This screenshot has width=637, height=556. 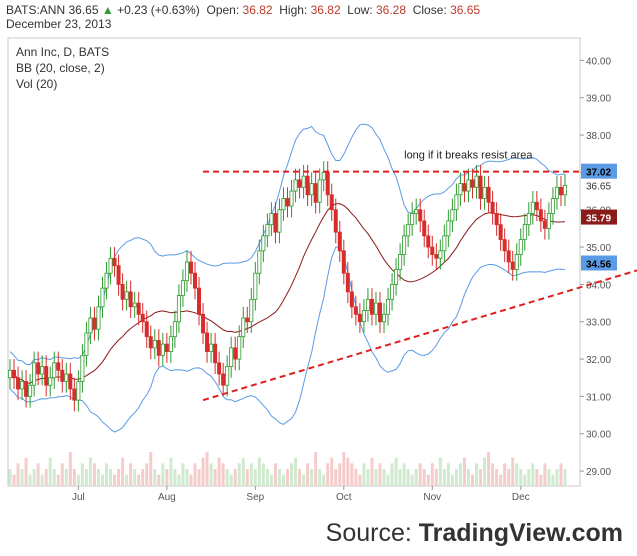 What do you see at coordinates (598, 435) in the screenshot?
I see `y-tick-label: 30.00` at bounding box center [598, 435].